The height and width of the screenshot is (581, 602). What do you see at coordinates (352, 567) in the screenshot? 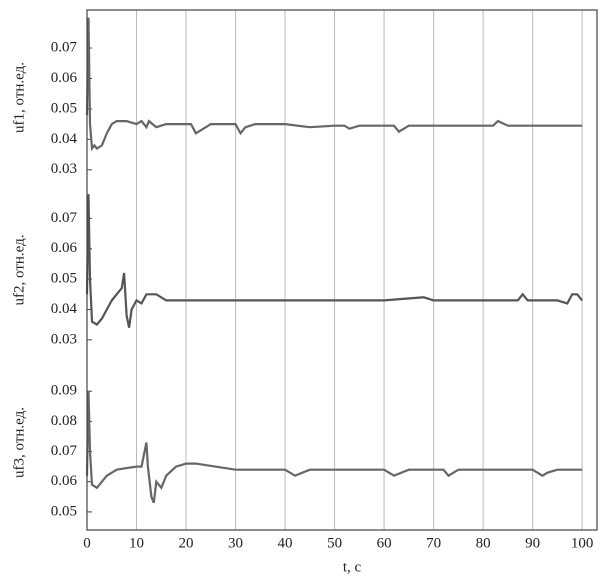
I see `x-axis-label: t, c` at bounding box center [352, 567].